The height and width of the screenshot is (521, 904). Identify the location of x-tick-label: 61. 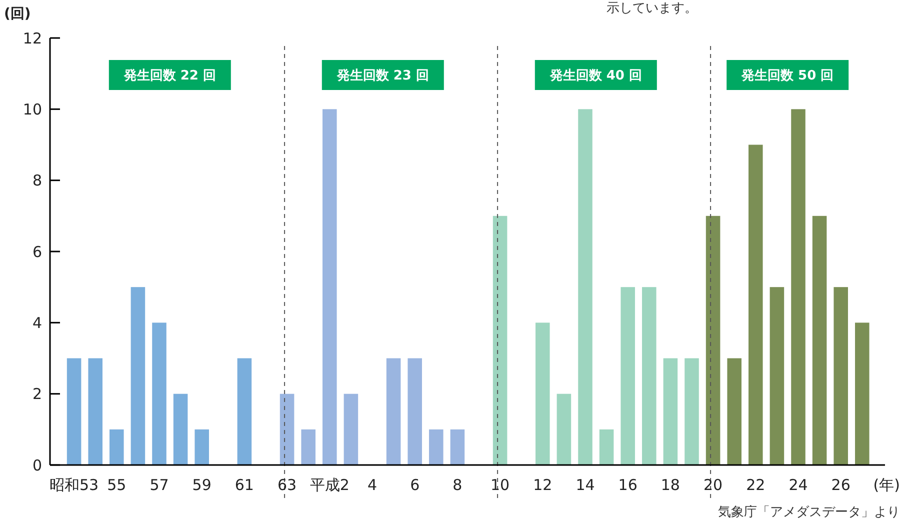
(244, 485).